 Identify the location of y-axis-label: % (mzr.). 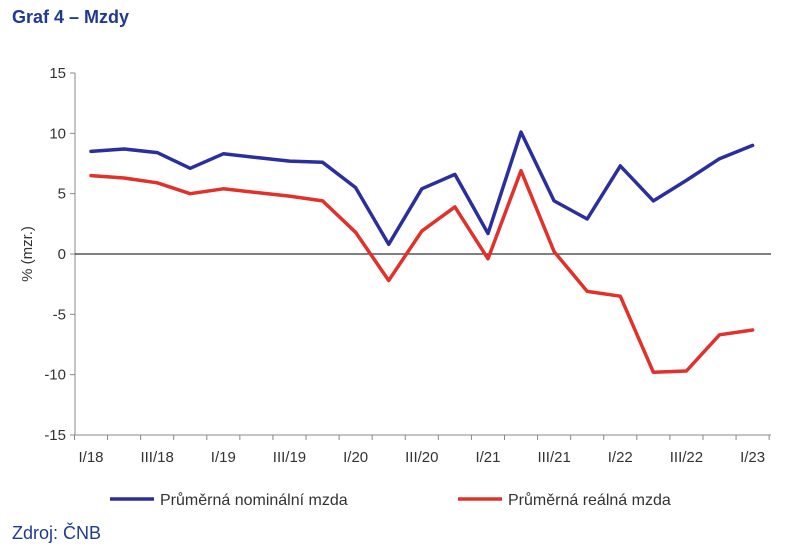
(27, 254).